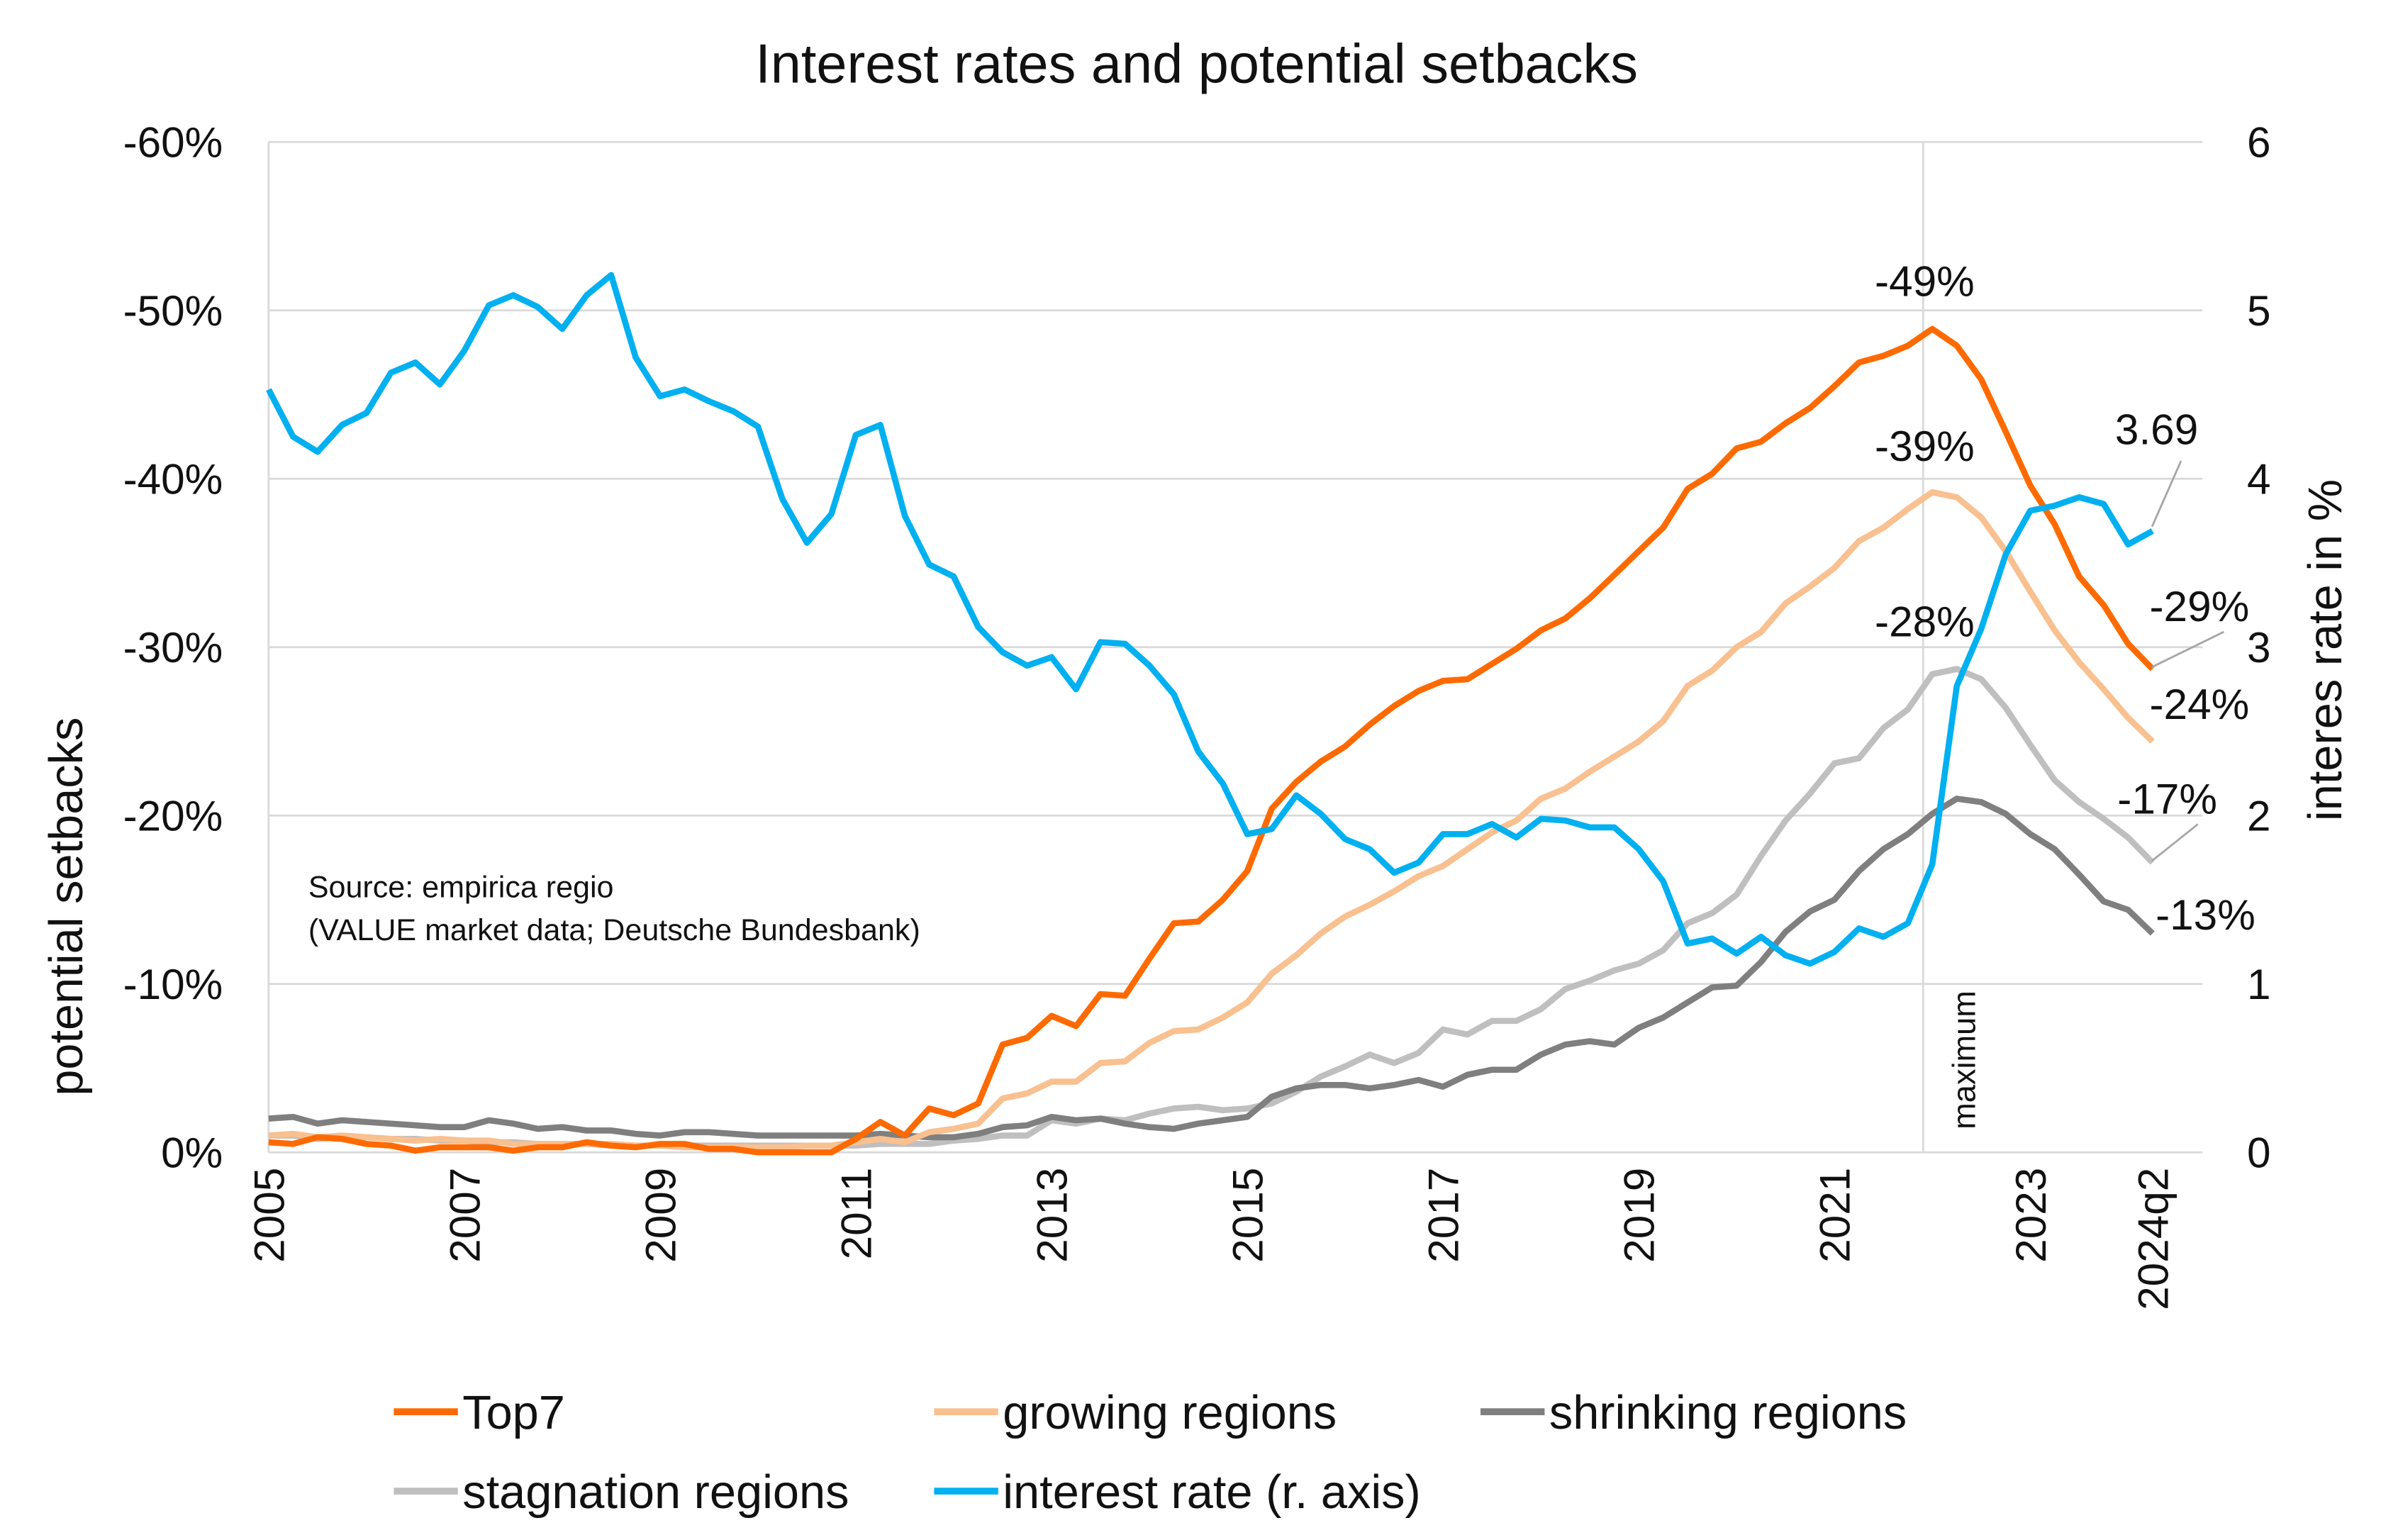  I want to click on end-shrinking-label: -13%, so click(2205, 915).